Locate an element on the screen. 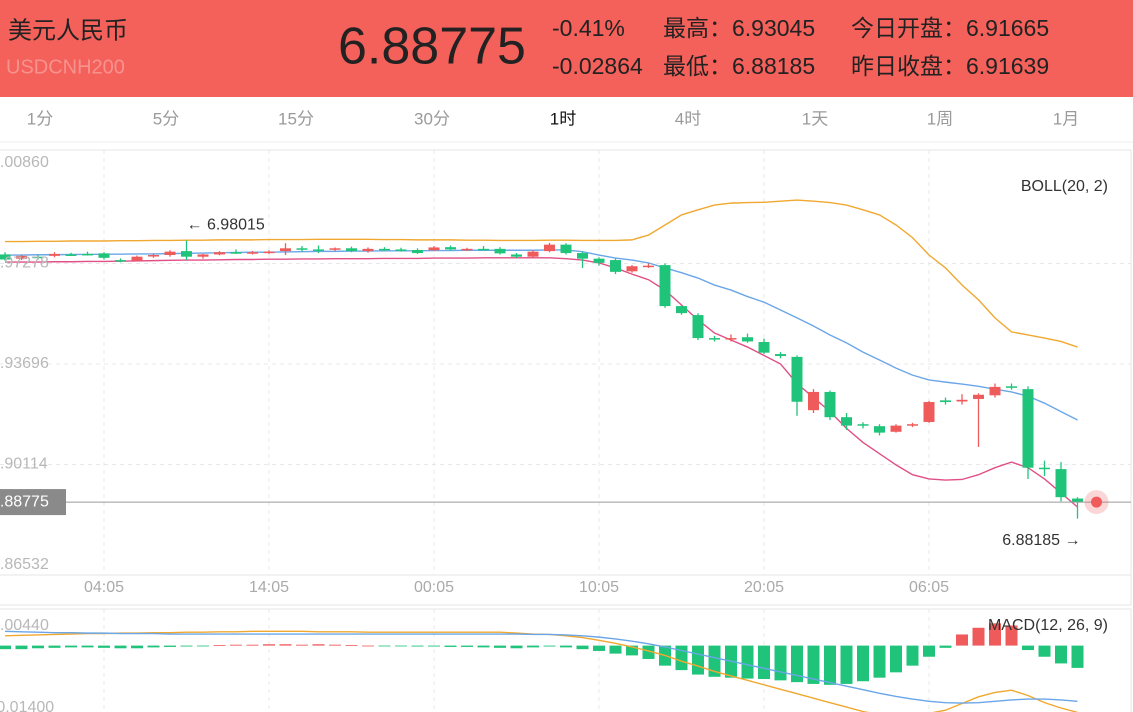 The height and width of the screenshot is (712, 1133). tab: 4时 is located at coordinates (688, 118).